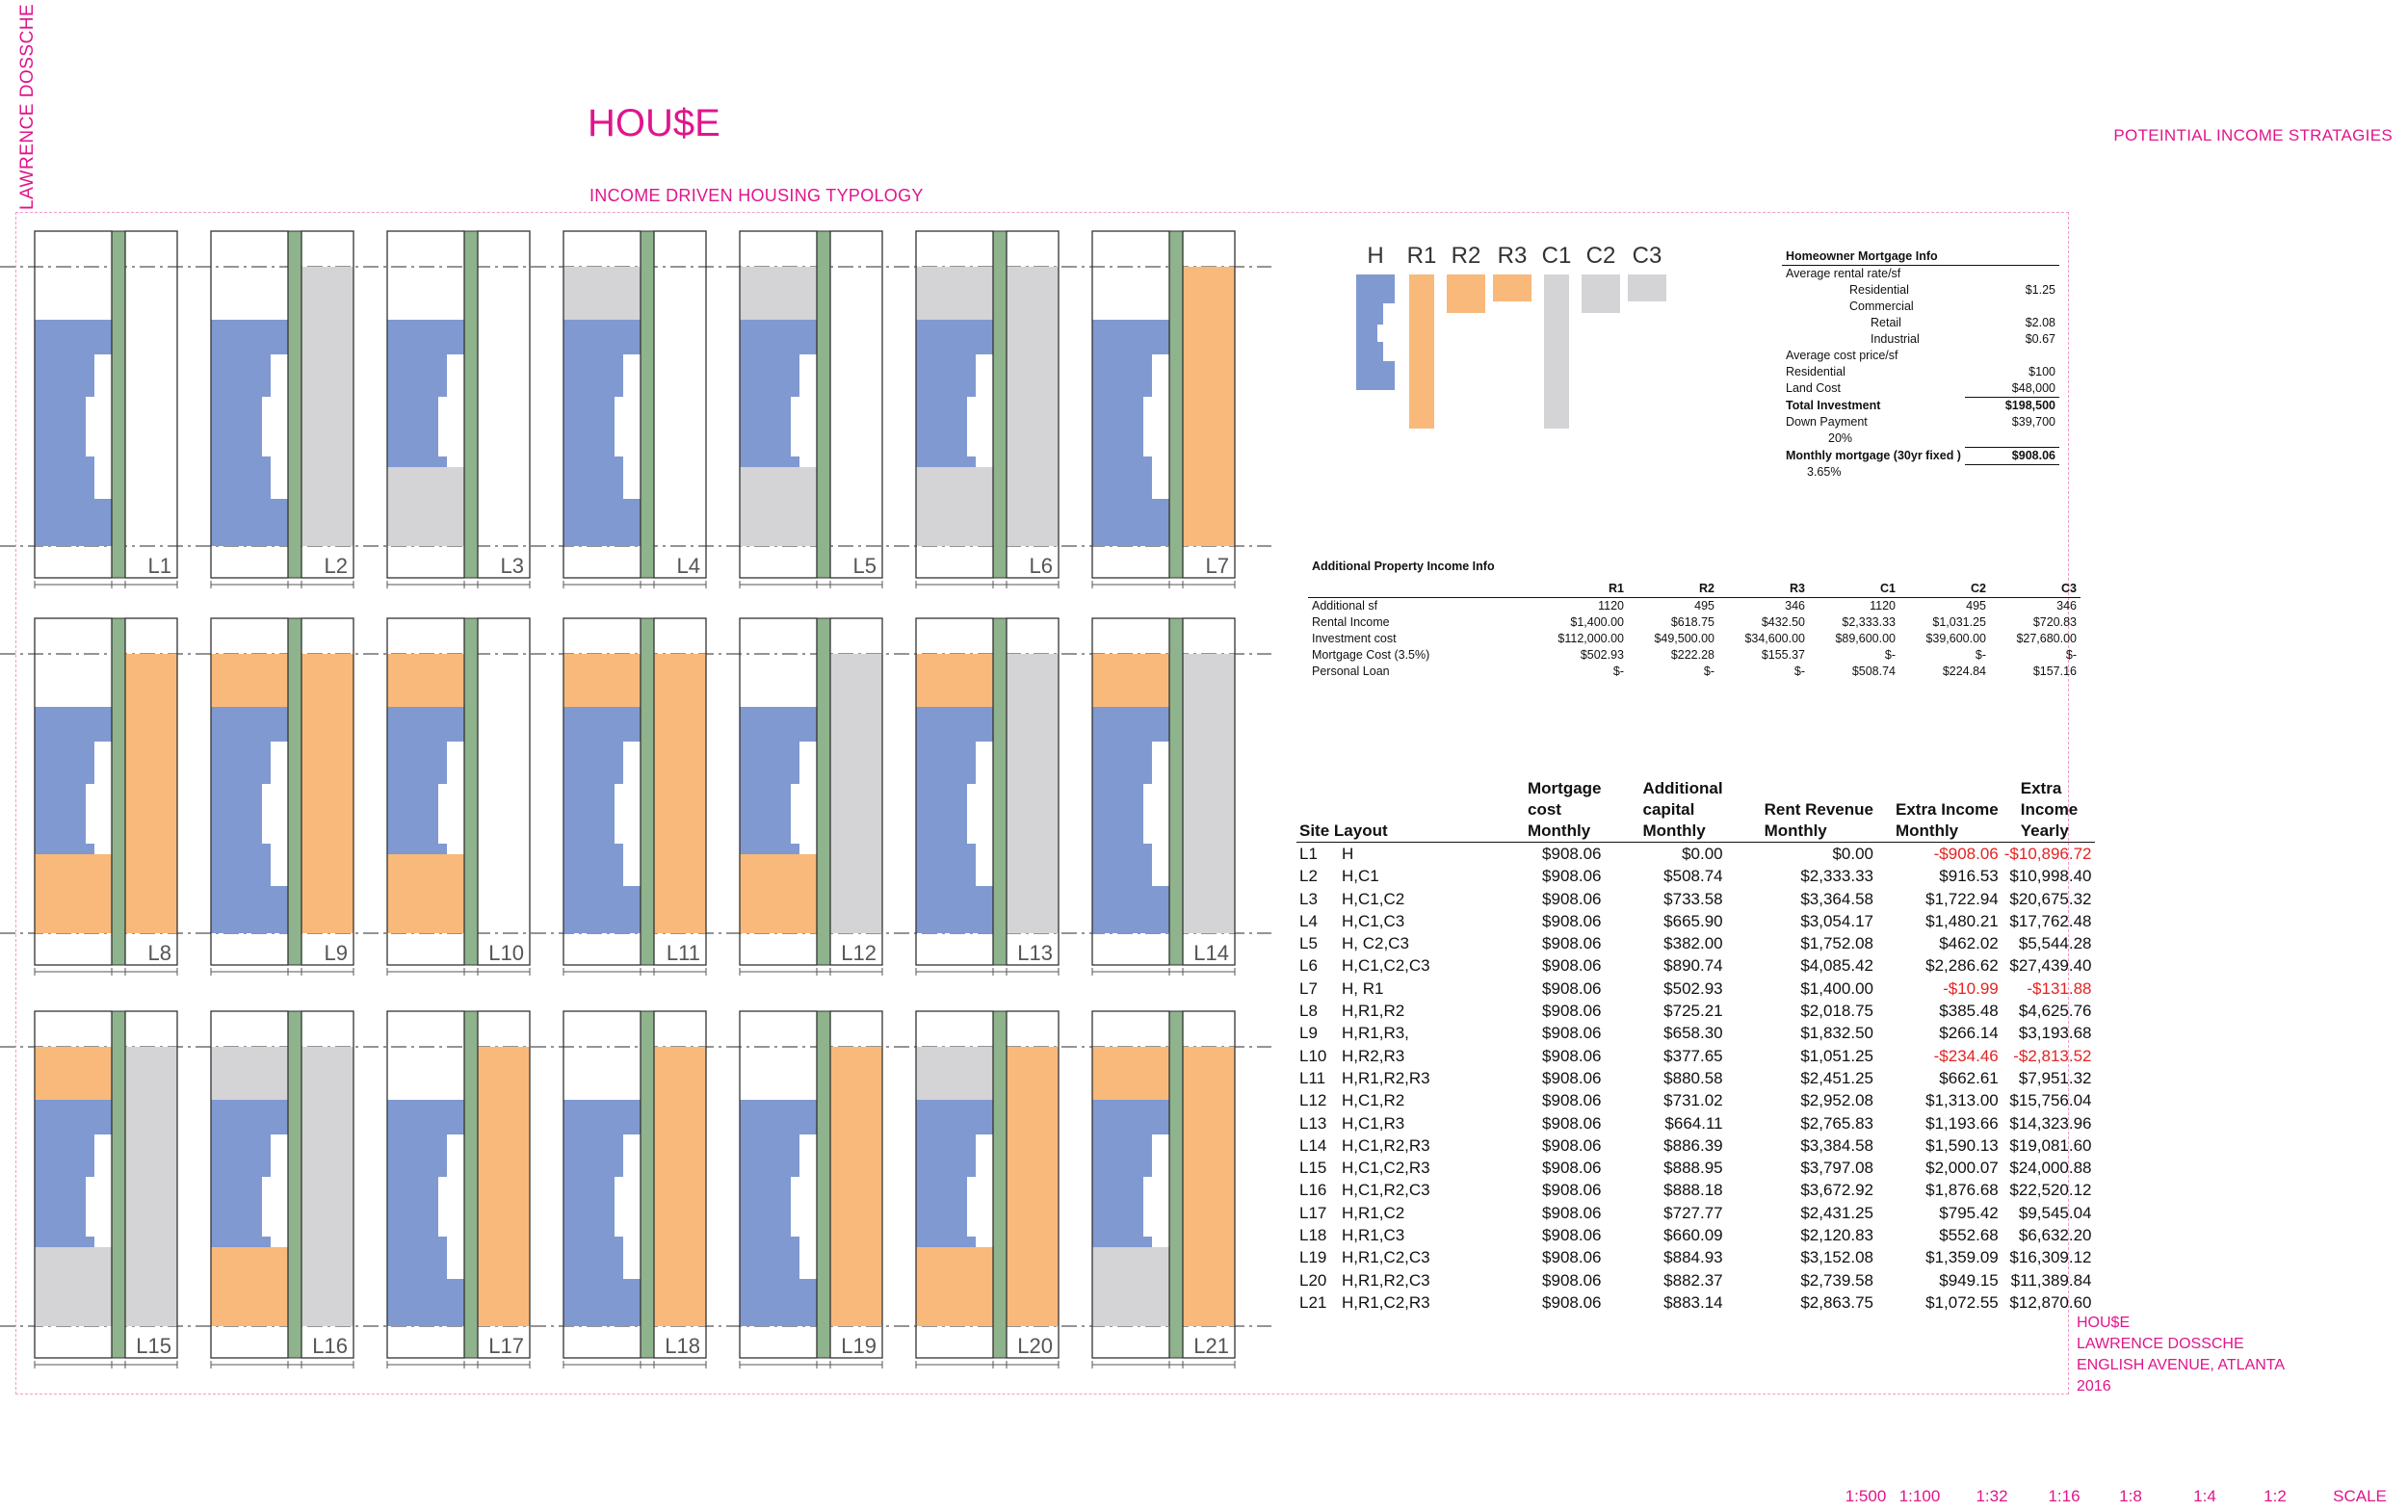  What do you see at coordinates (1964, 671) in the screenshot?
I see `additional-row-value: $224.84` at bounding box center [1964, 671].